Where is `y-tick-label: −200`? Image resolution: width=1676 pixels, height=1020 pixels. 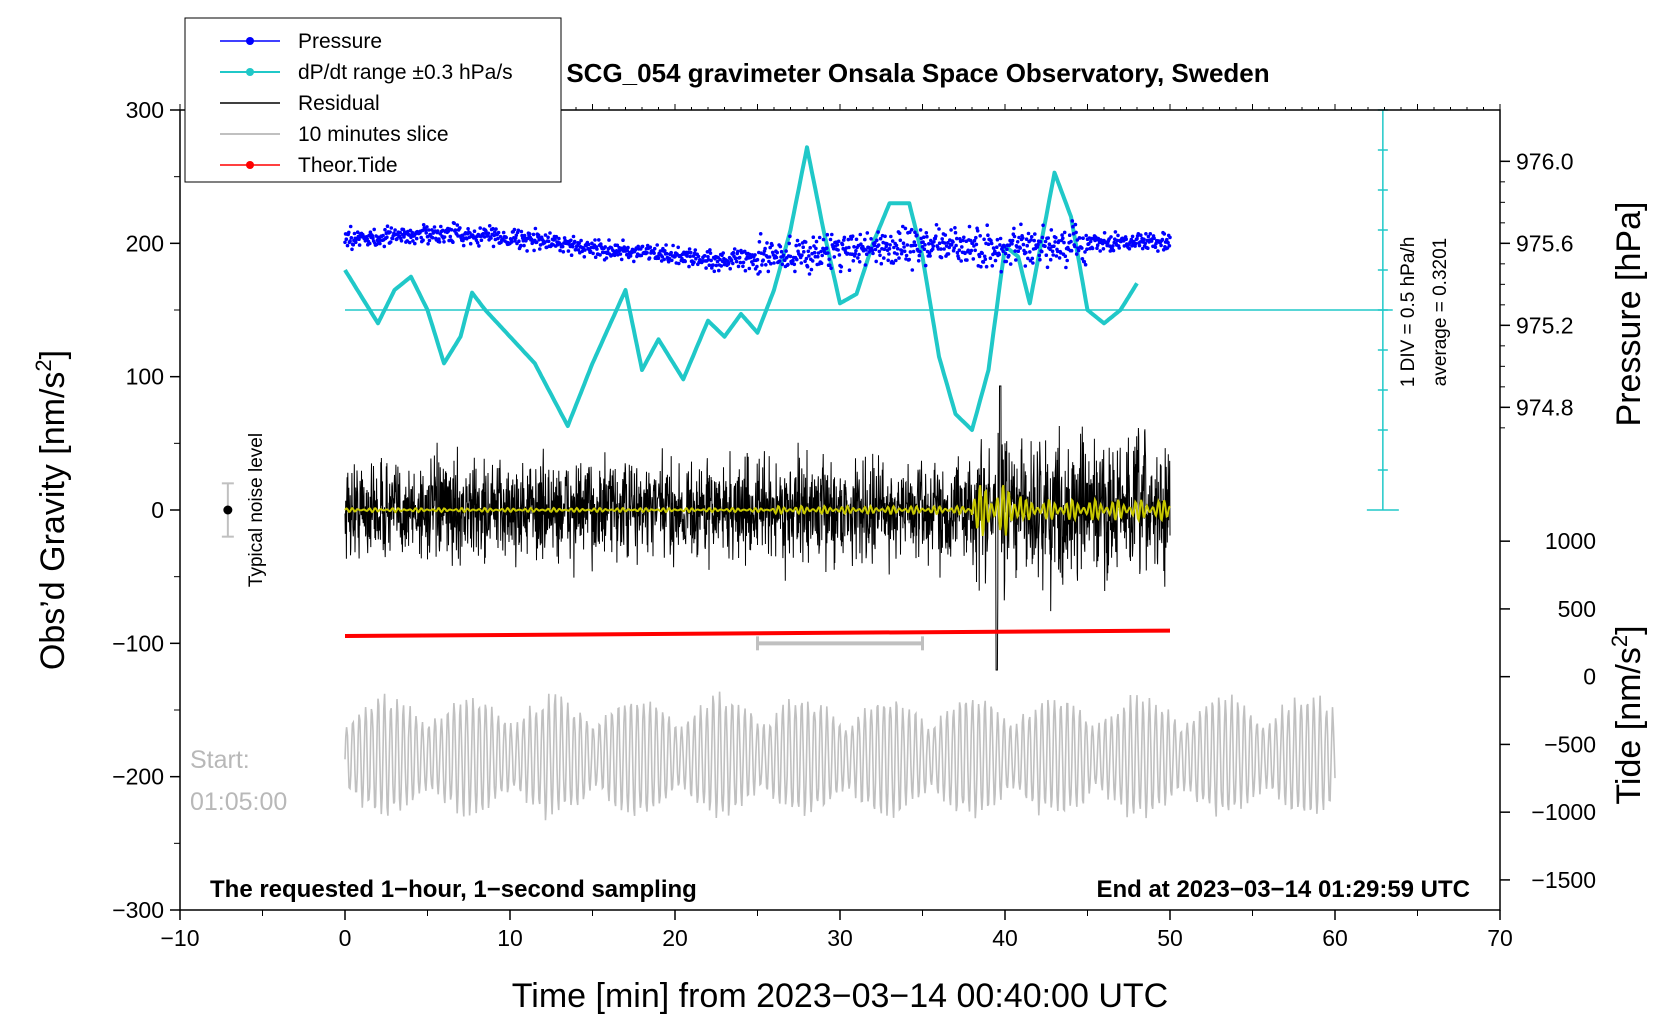
y-tick-label: −200 is located at coordinates (138, 777).